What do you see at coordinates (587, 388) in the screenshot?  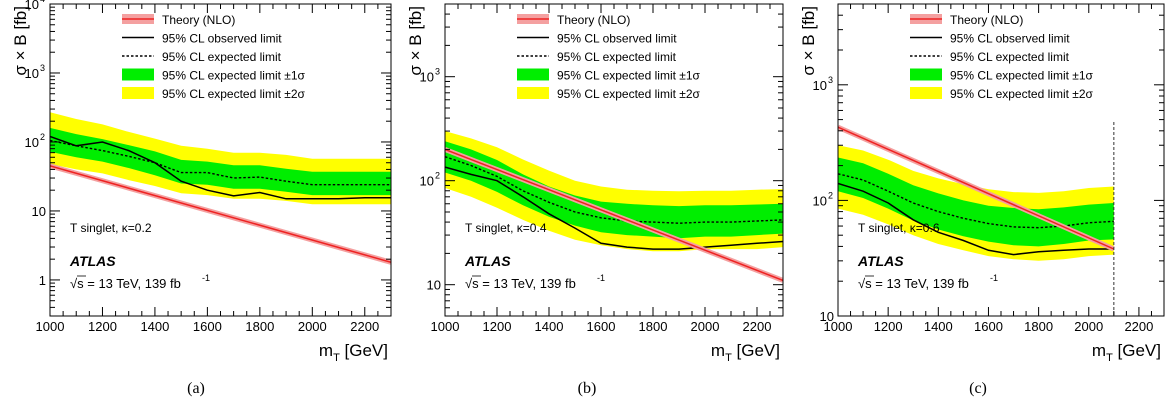 I see `panel-caption: (b)` at bounding box center [587, 388].